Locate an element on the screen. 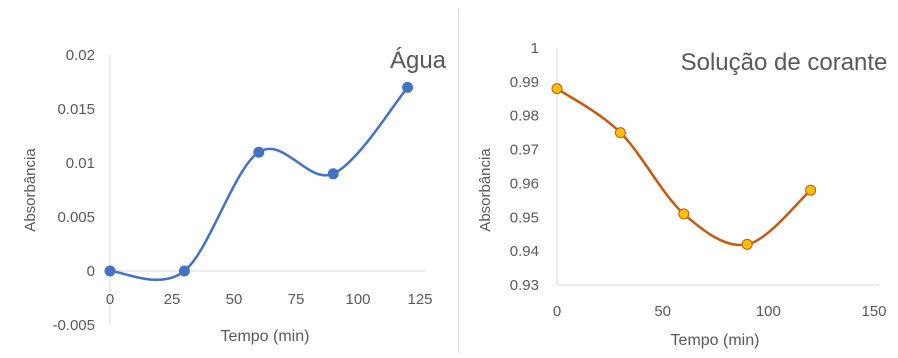 This screenshot has height=358, width=898. series-line is located at coordinates (684, 167).